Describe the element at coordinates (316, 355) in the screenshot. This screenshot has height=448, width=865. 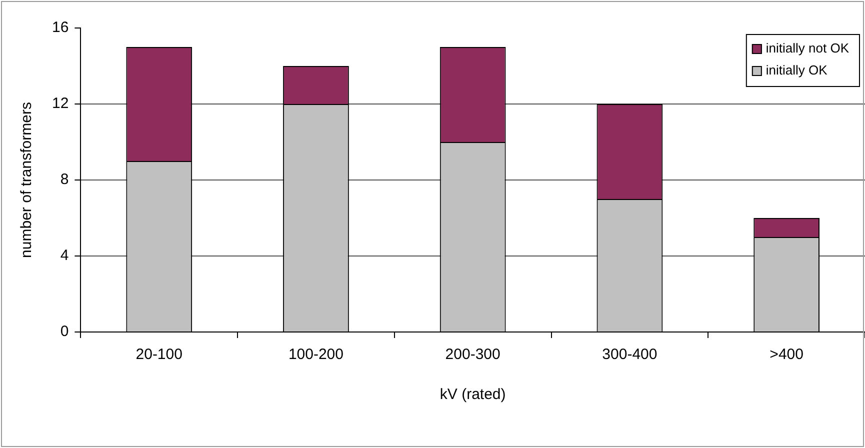
I see `x-tick-label: 100-200` at that location.